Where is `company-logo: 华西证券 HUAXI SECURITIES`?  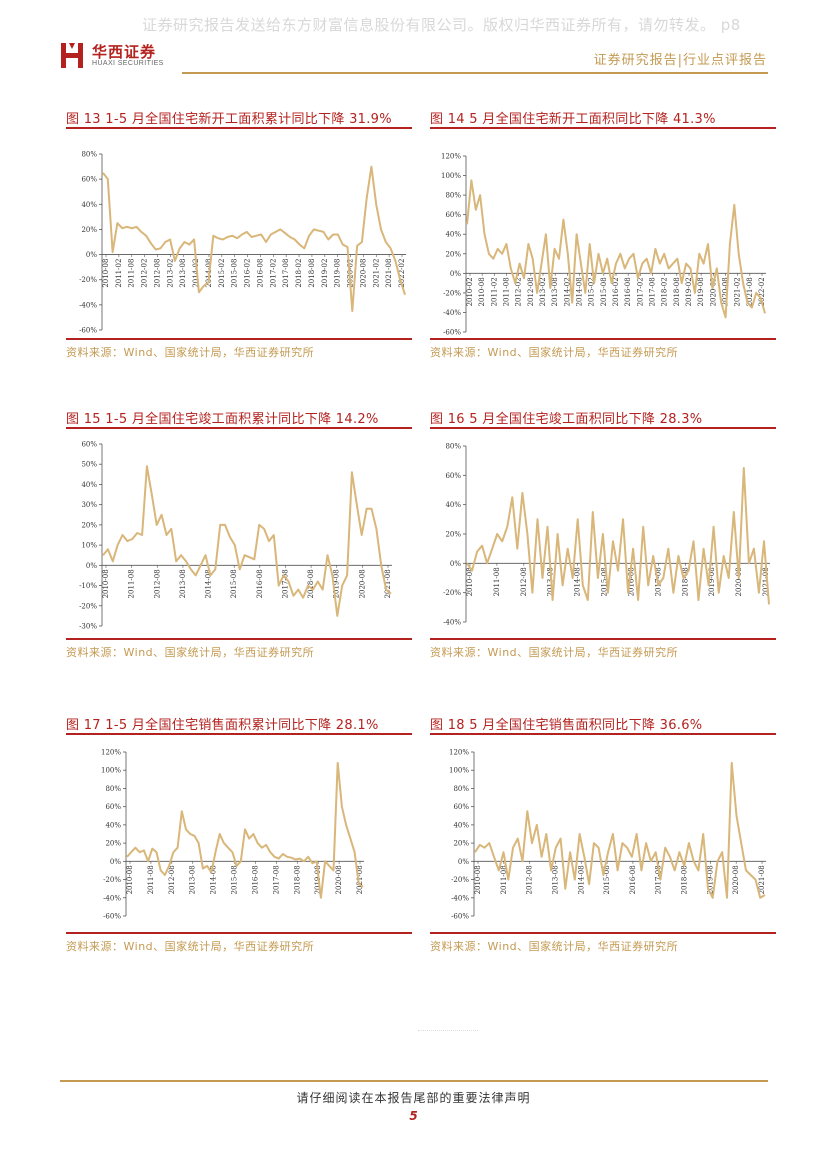
company-logo: 华西证券 HUAXI SECURITIES is located at coordinates (120, 56).